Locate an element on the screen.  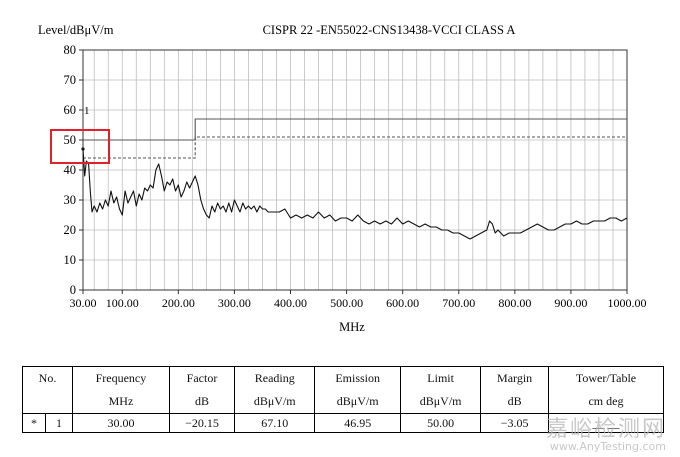
x-tick-label: 400.00 is located at coordinates (290, 303).